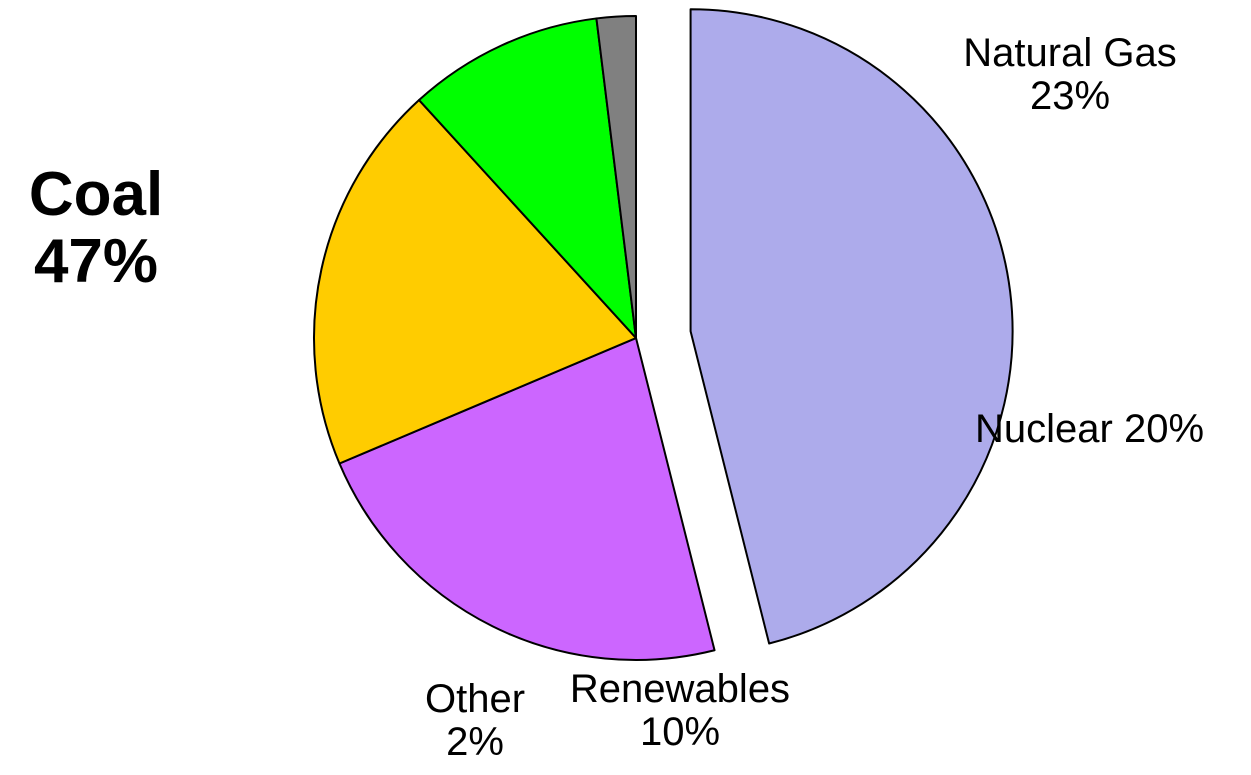 Image resolution: width=1251 pixels, height=775 pixels. I want to click on label-nuclear-name: Nuclear, so click(1044, 429).